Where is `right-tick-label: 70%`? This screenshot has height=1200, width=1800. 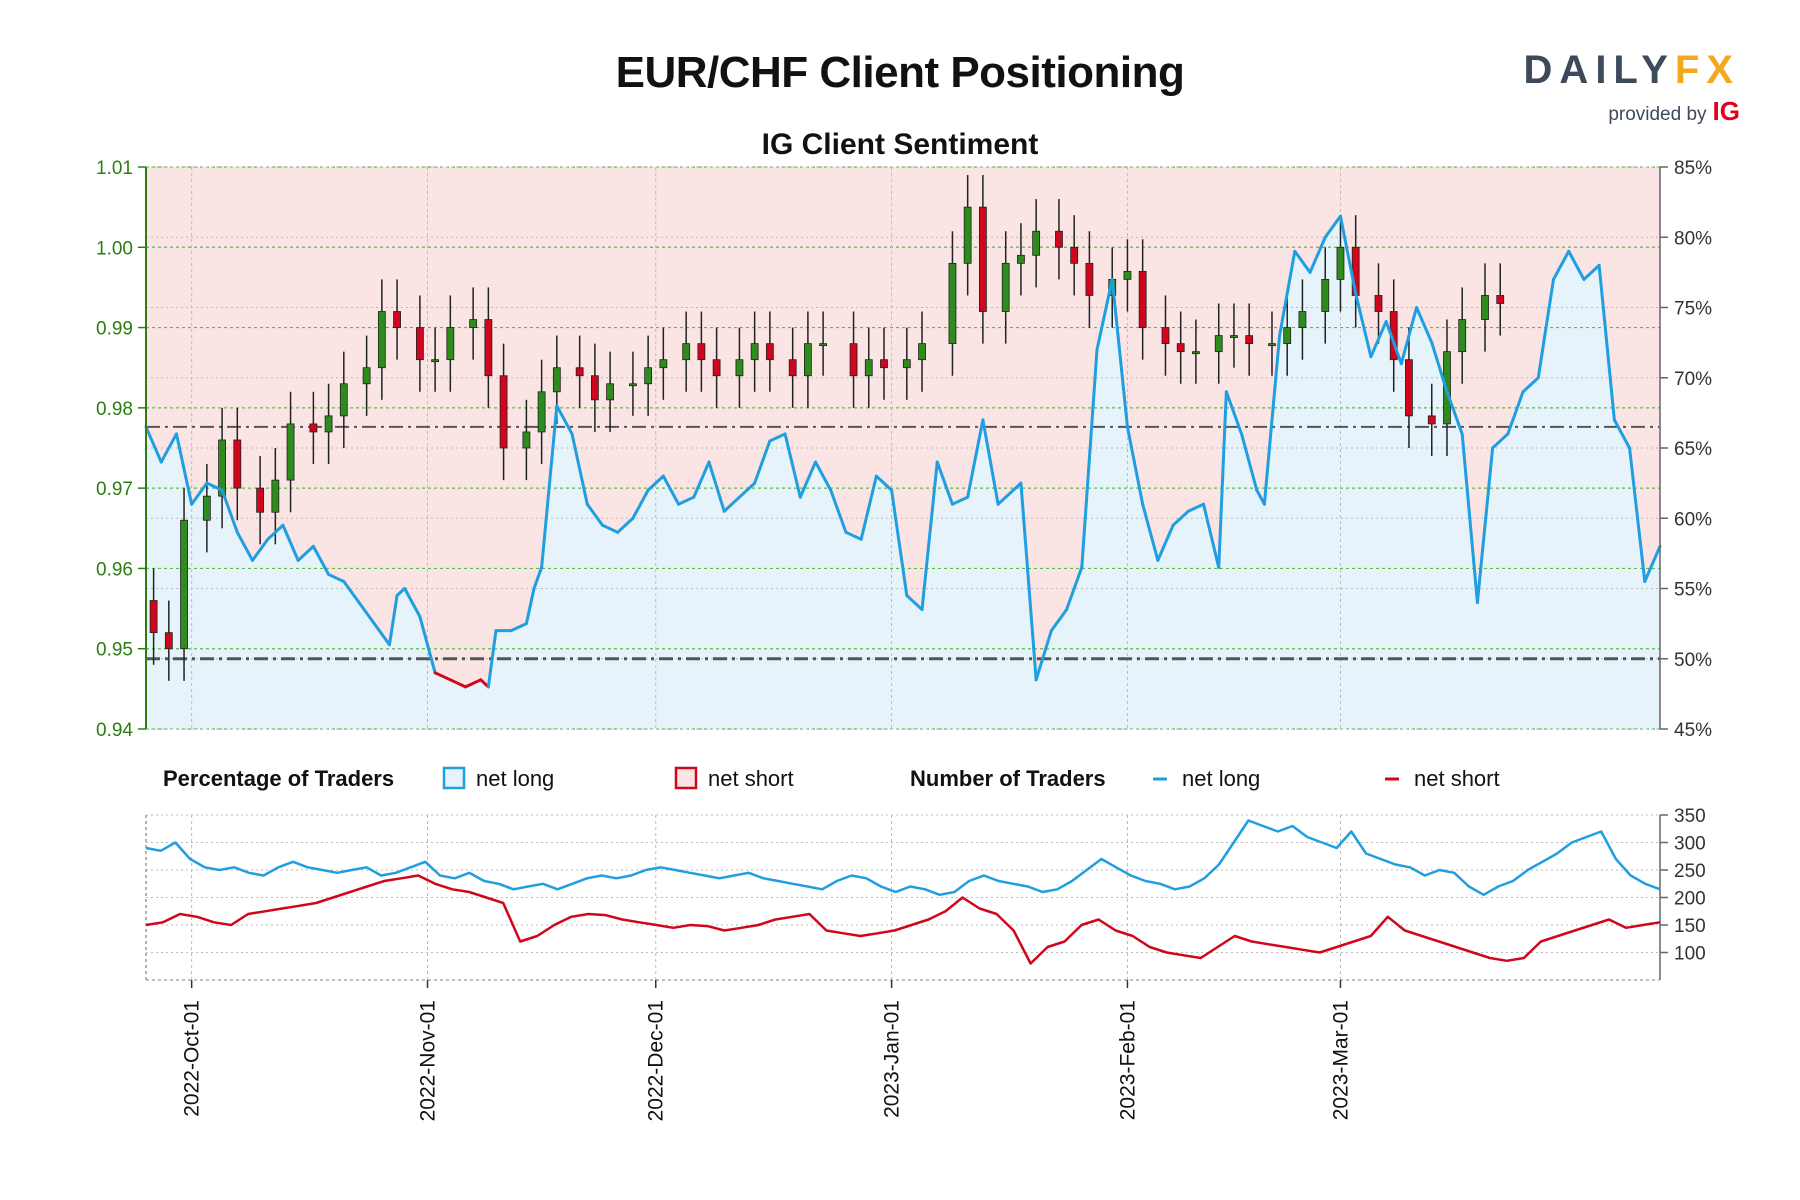
right-tick-label: 70% is located at coordinates (1693, 379).